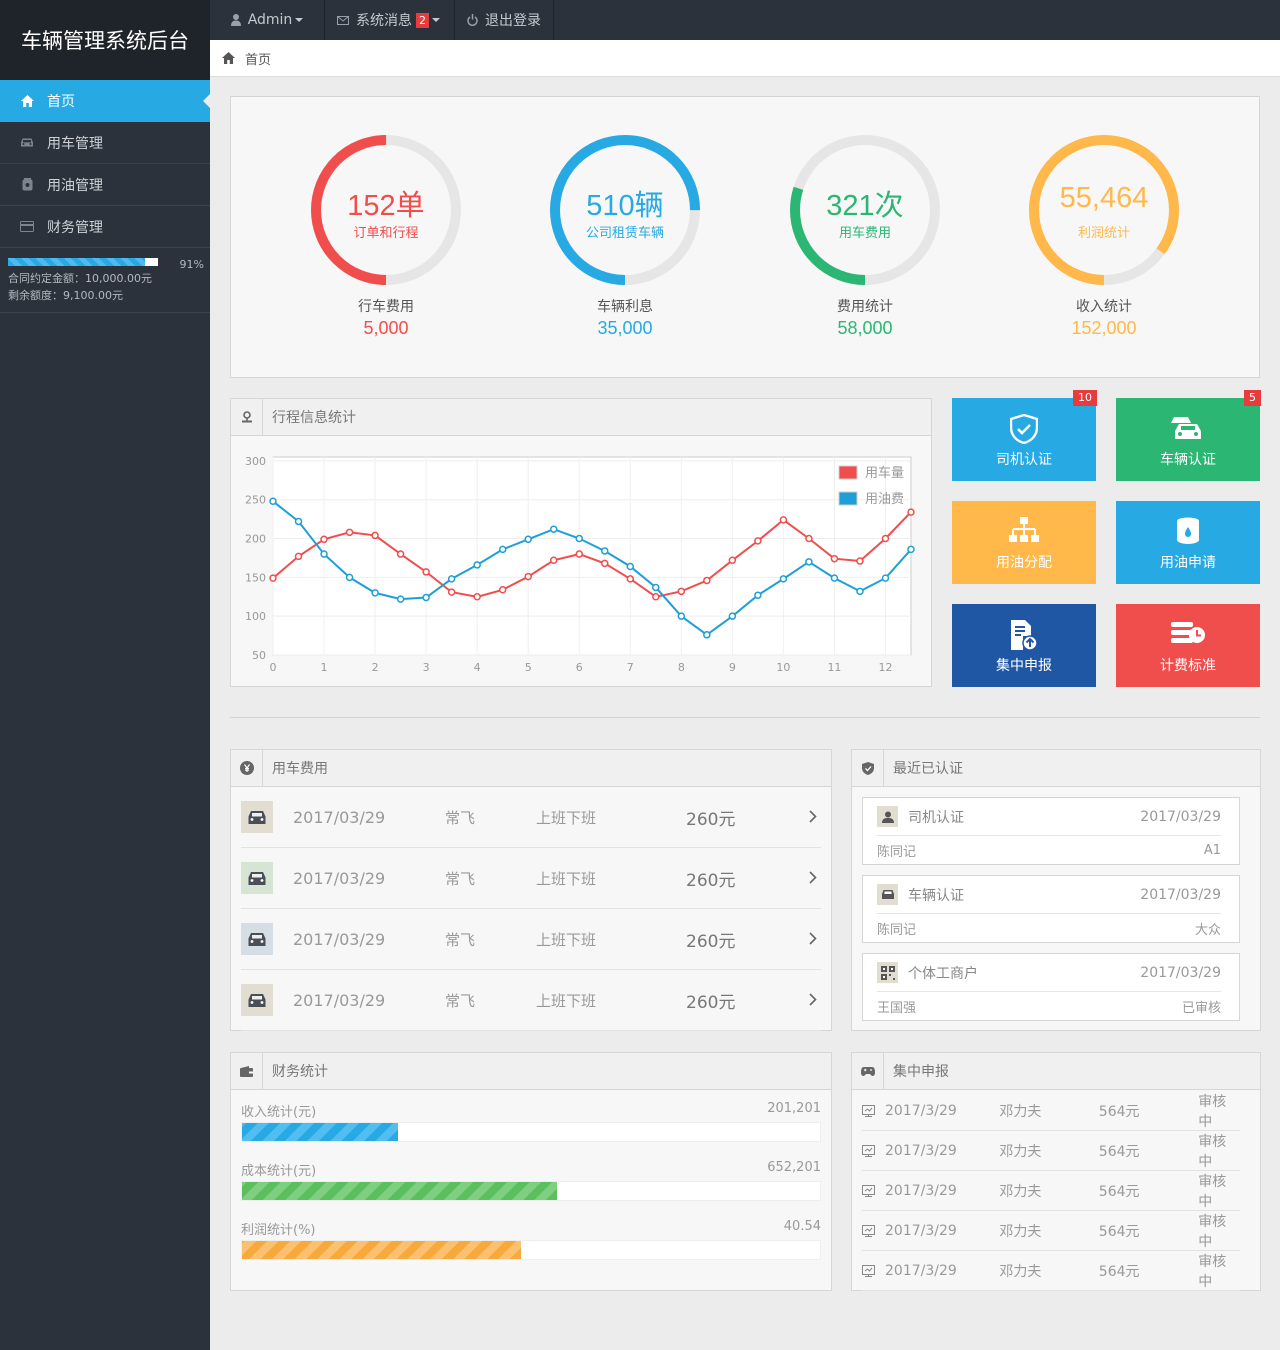 This screenshot has width=1280, height=1350. What do you see at coordinates (1024, 645) in the screenshot?
I see `tile-report: 集中申报` at bounding box center [1024, 645].